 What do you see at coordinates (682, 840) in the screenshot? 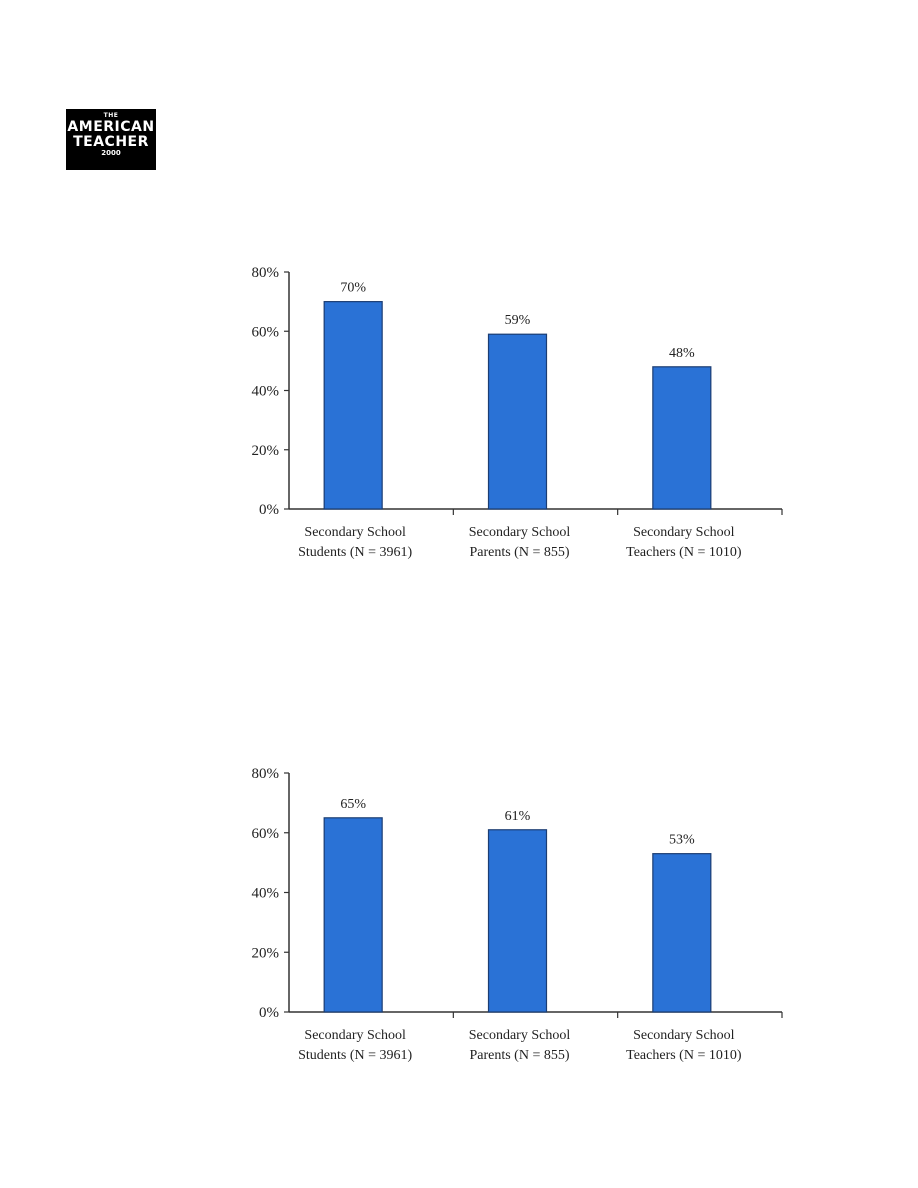
I see `data-label: 53%` at bounding box center [682, 840].